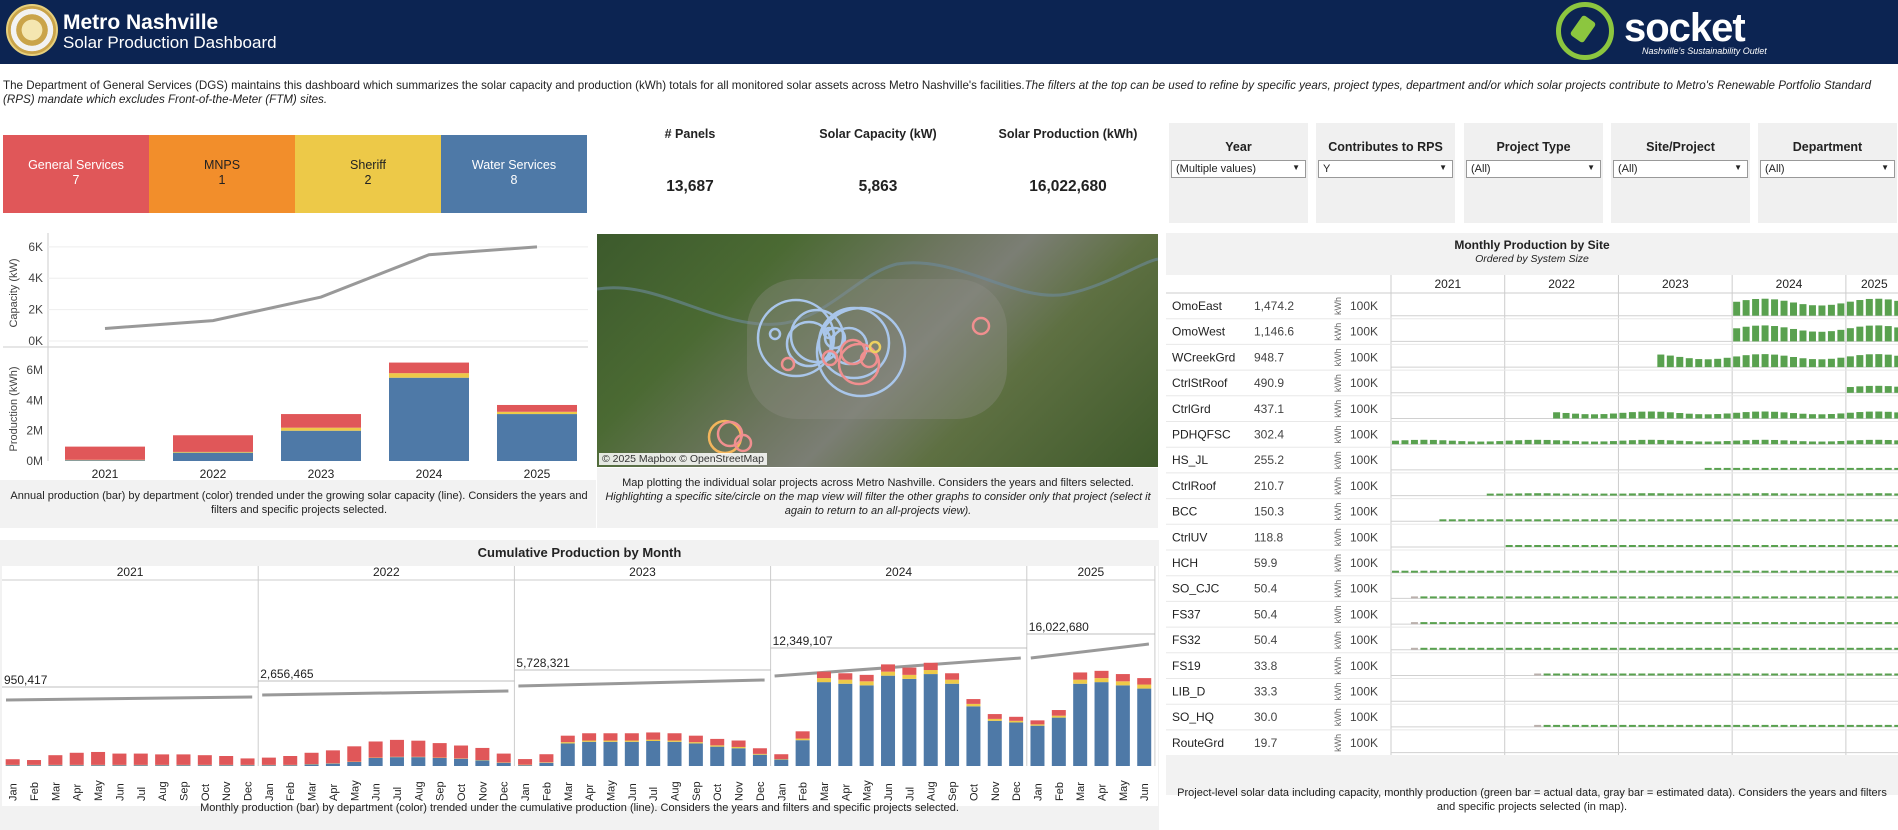 The height and width of the screenshot is (830, 1898). What do you see at coordinates (76, 174) in the screenshot?
I see `dept-tile-general-services: General Services 7` at bounding box center [76, 174].